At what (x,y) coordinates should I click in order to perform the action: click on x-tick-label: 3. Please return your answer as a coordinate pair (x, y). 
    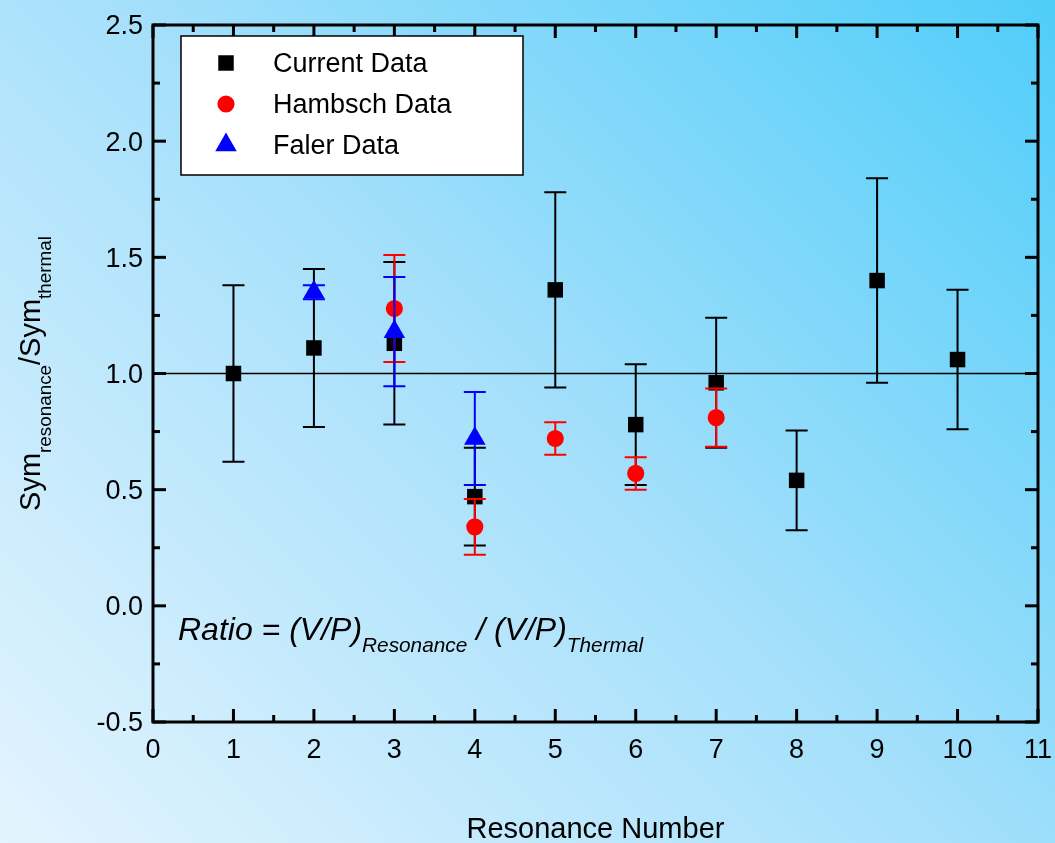
    Looking at the image, I should click on (394, 749).